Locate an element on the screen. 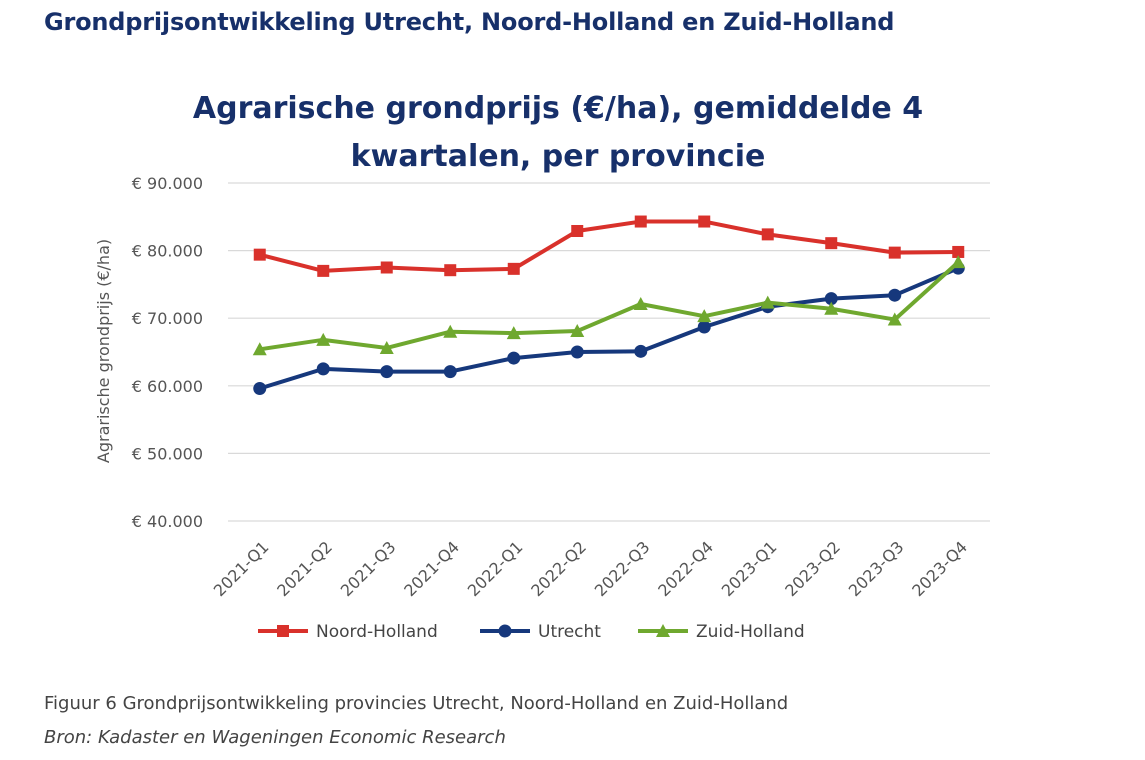  legend-item: Noord-Holland is located at coordinates (348, 632).